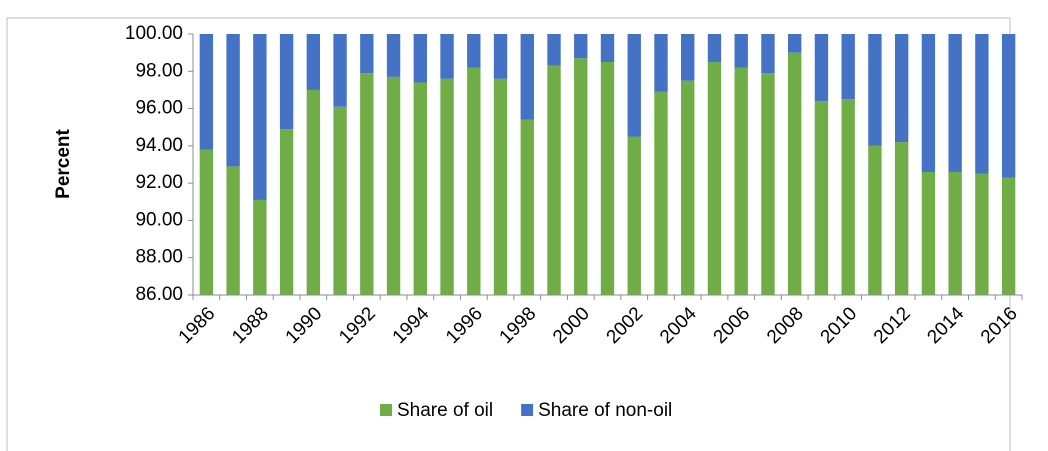  Describe the element at coordinates (625, 325) in the screenshot. I see `x-tick-label: 2002` at that location.